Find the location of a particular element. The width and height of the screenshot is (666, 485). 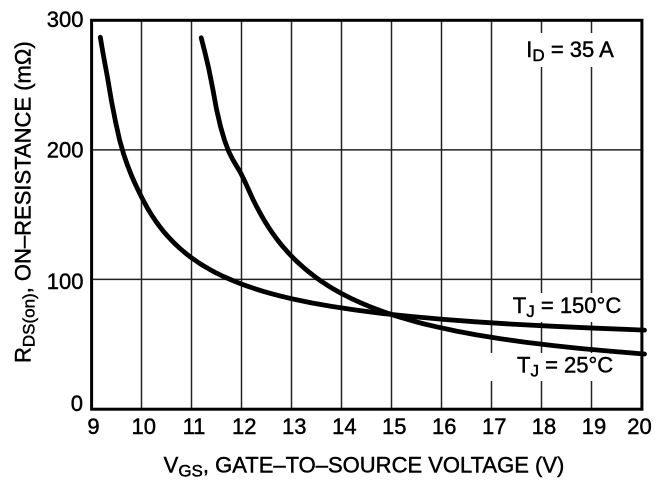

svg-text:VGS, GATE–TO–SOURCE VOLTAGE (V: VGS, GATE–TO–SOURCE VOLTAGE (V) is located at coordinates (364, 467).